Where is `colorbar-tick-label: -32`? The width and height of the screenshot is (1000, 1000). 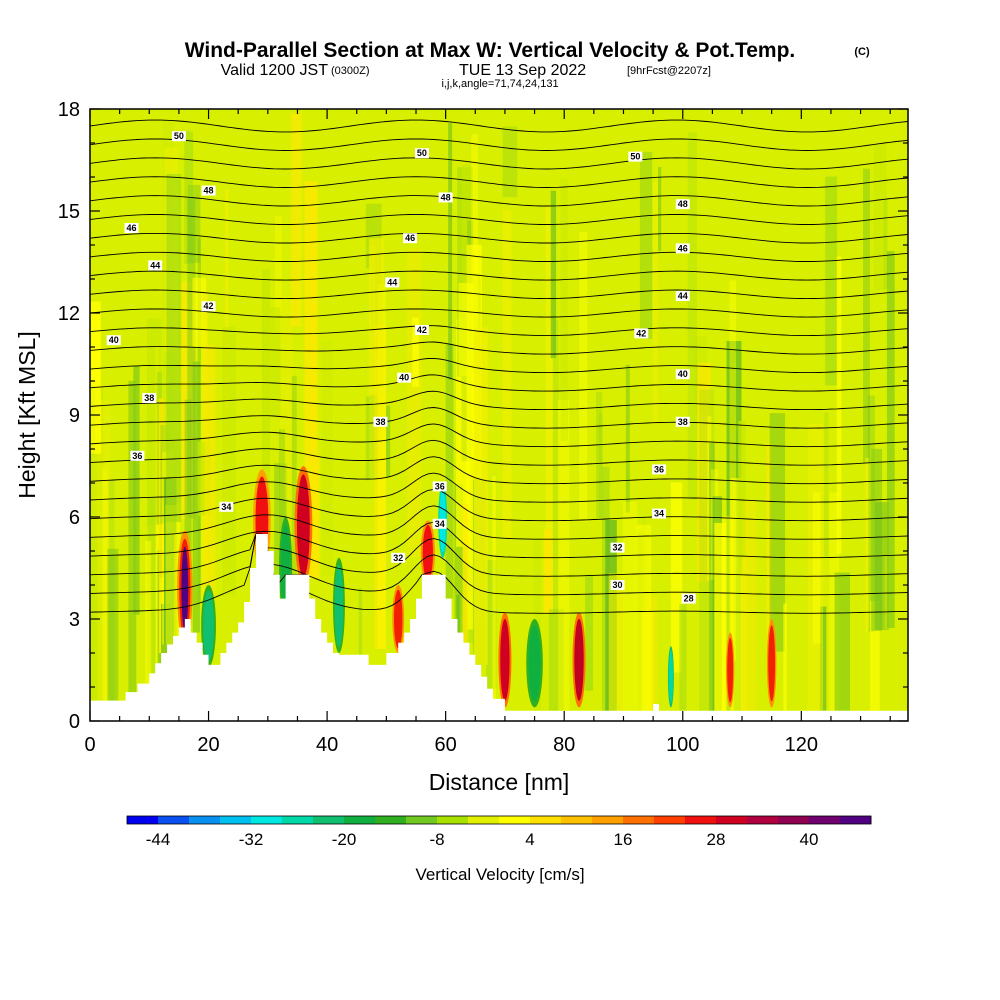 colorbar-tick-label: -32 is located at coordinates (251, 839).